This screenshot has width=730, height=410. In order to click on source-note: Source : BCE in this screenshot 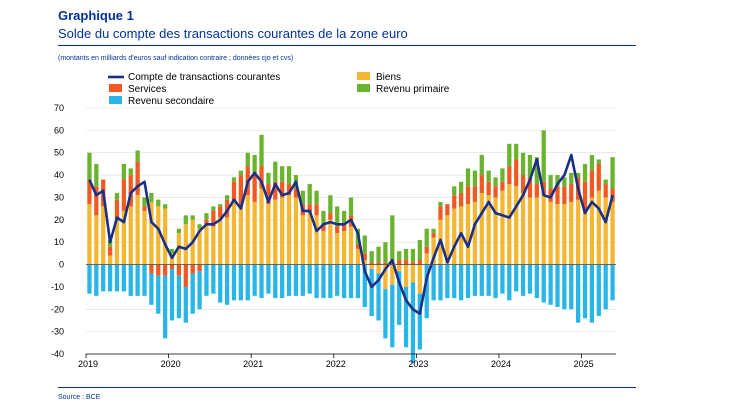, I will do `click(79, 397)`.